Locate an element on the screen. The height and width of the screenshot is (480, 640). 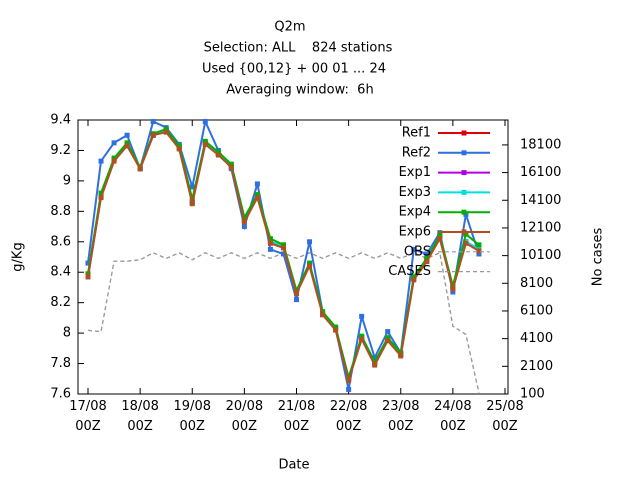
y2-tick-label: 8100 is located at coordinates (536, 283).